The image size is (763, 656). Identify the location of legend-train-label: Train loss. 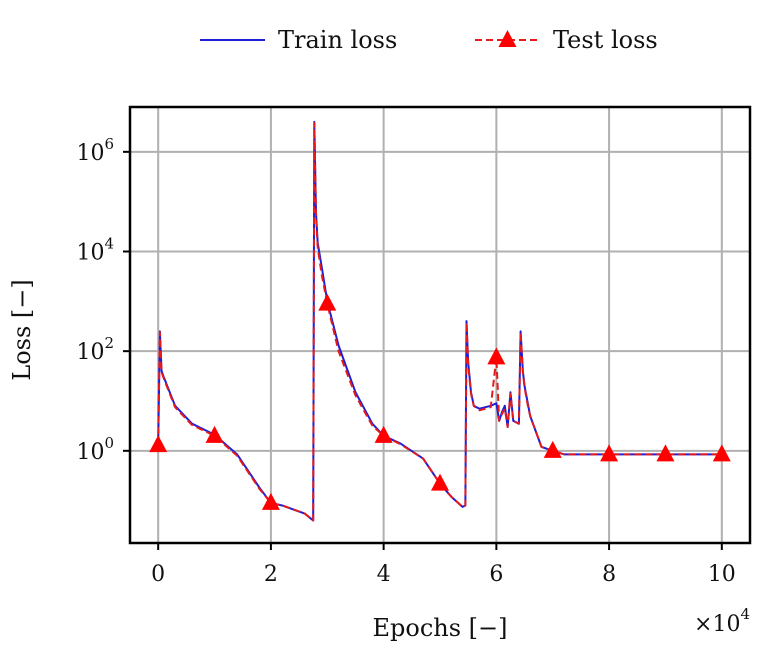
(337, 40).